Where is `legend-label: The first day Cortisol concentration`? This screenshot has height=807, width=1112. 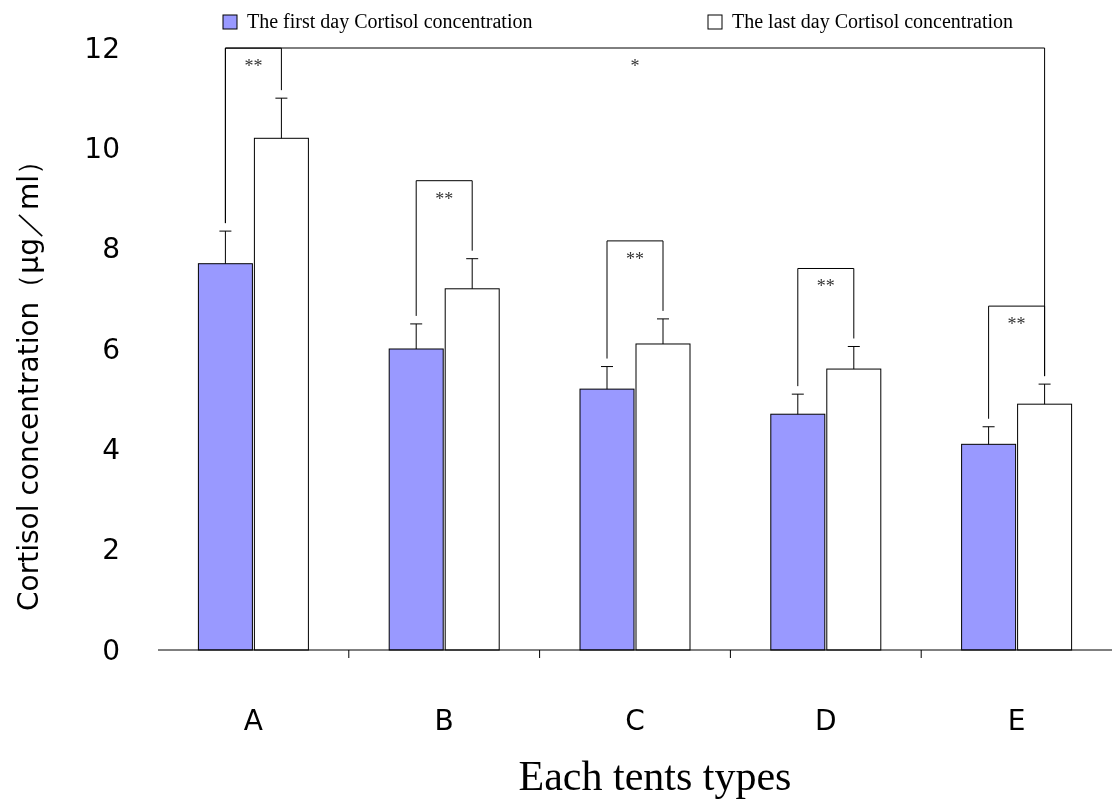
legend-label: The first day Cortisol concentration is located at coordinates (390, 21).